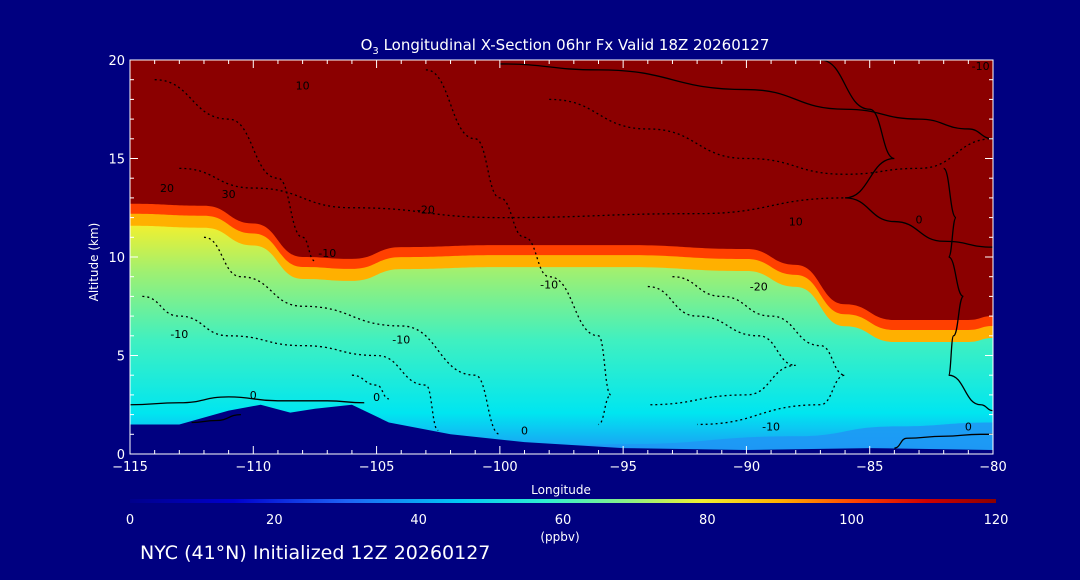  I want to click on contour-label-17: 0, so click(968, 426).